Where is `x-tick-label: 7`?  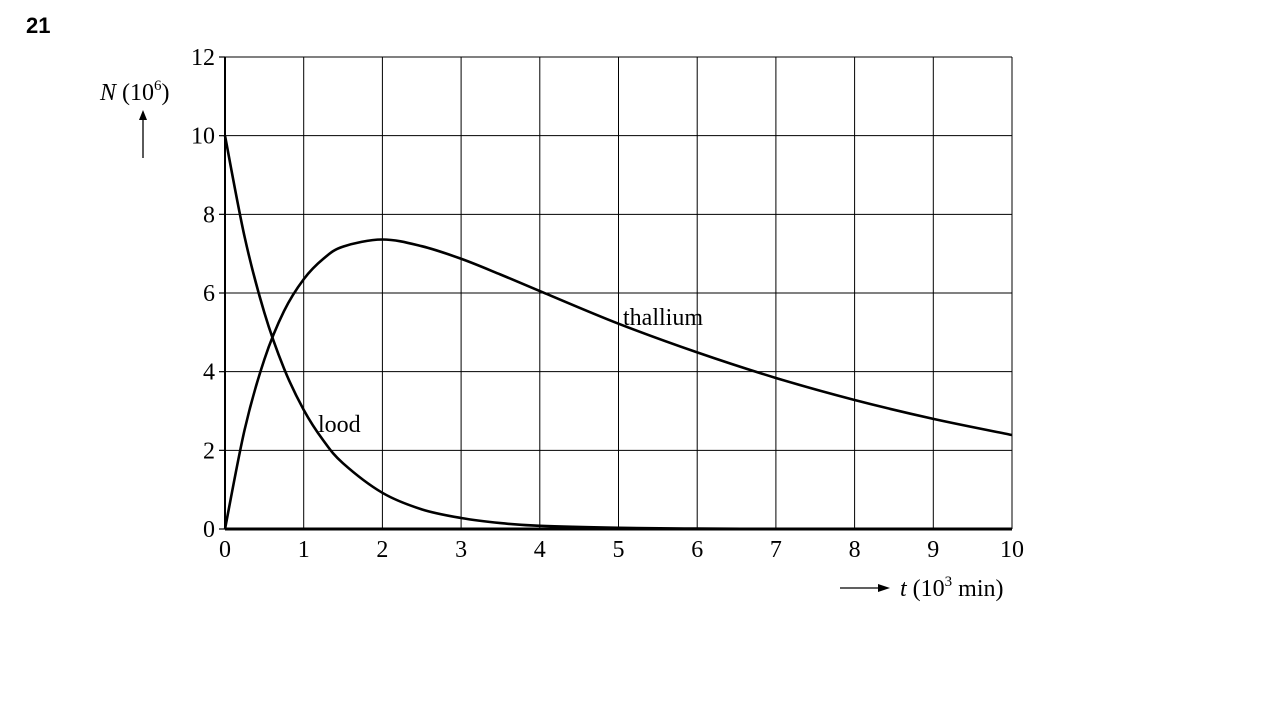 x-tick-label: 7 is located at coordinates (776, 550).